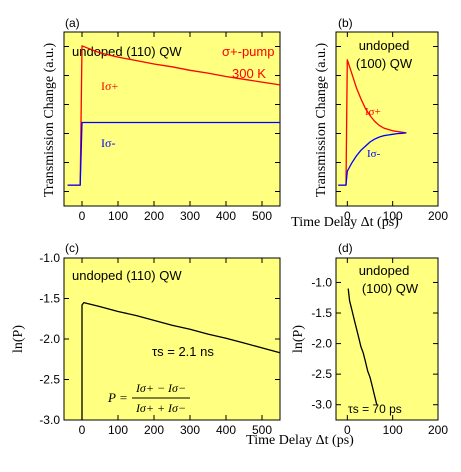 The image size is (461, 472). Describe the element at coordinates (82, 216) in the screenshot. I see `panel-a-xtick-label: 0` at that location.